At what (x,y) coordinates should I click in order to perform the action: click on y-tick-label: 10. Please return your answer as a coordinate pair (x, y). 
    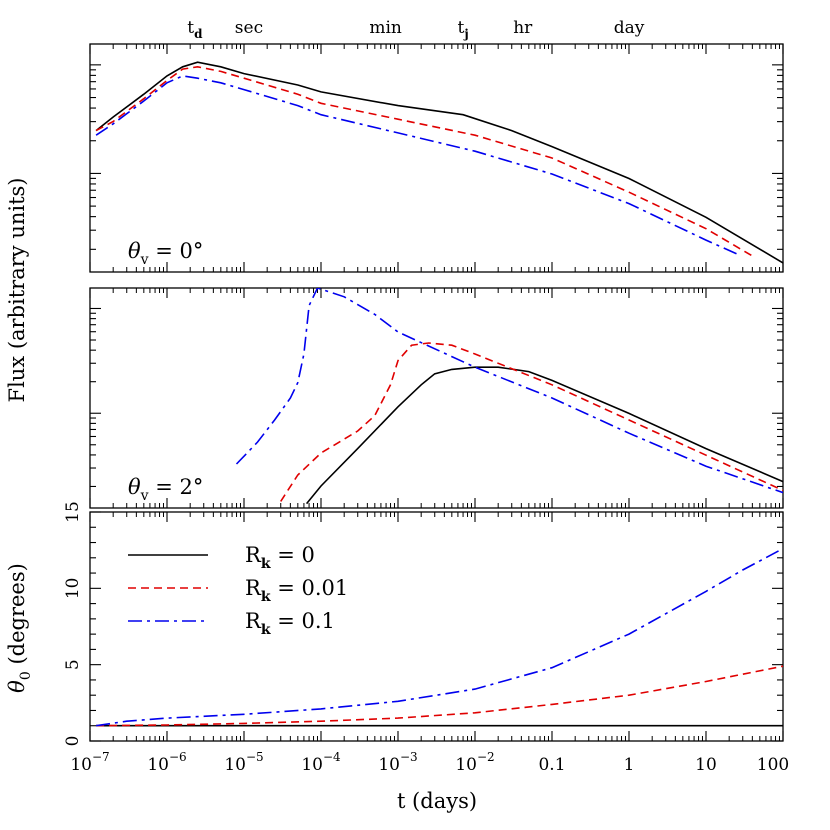
    Looking at the image, I should click on (73, 589).